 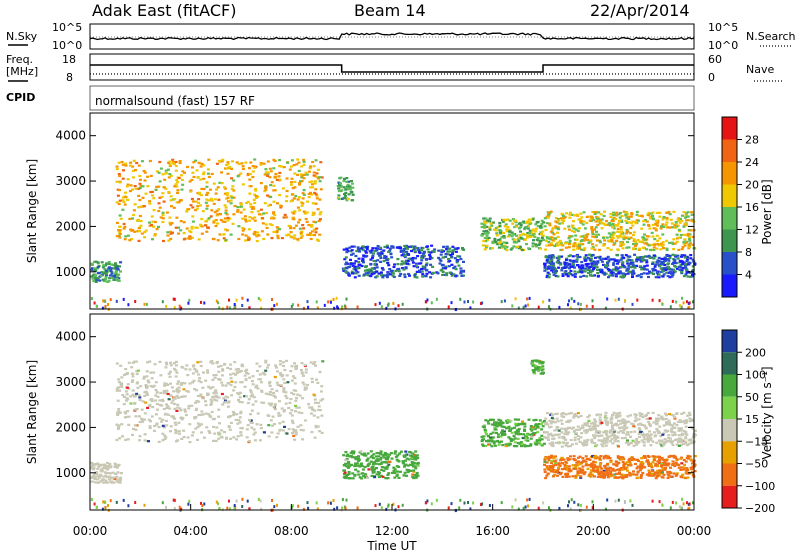 What do you see at coordinates (345, 189) in the screenshot?
I see `power-feature` at bounding box center [345, 189].